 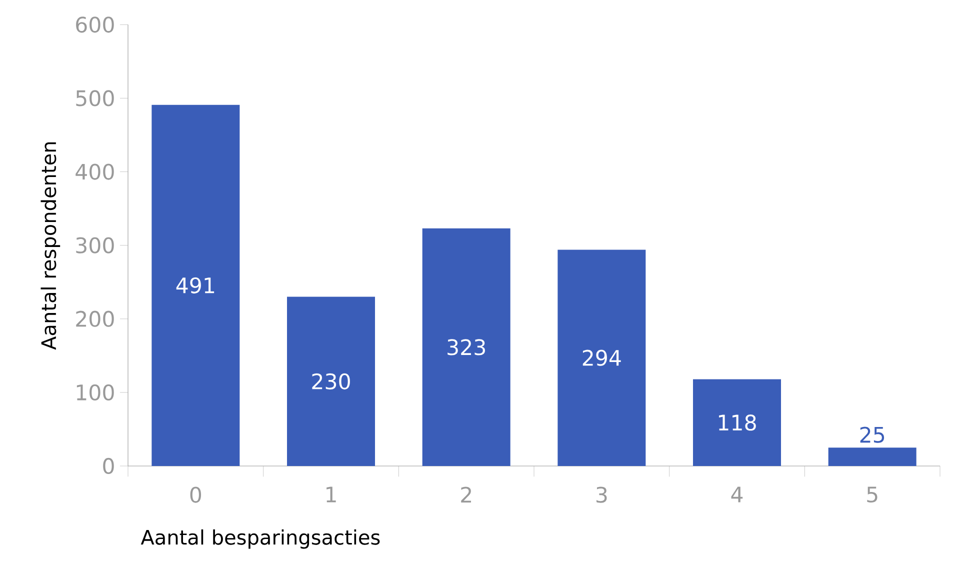 I want to click on y-tick-label: 600, so click(x=95, y=24).